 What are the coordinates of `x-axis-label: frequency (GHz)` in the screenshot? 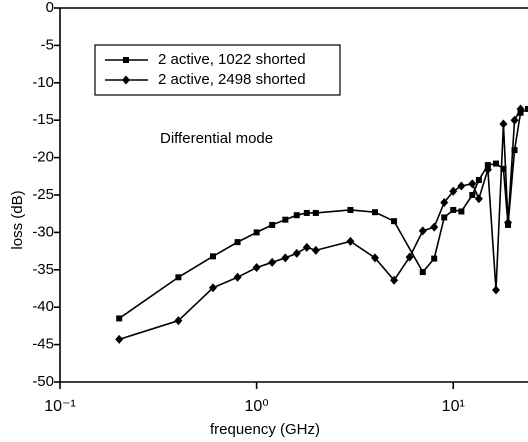 It's located at (265, 429).